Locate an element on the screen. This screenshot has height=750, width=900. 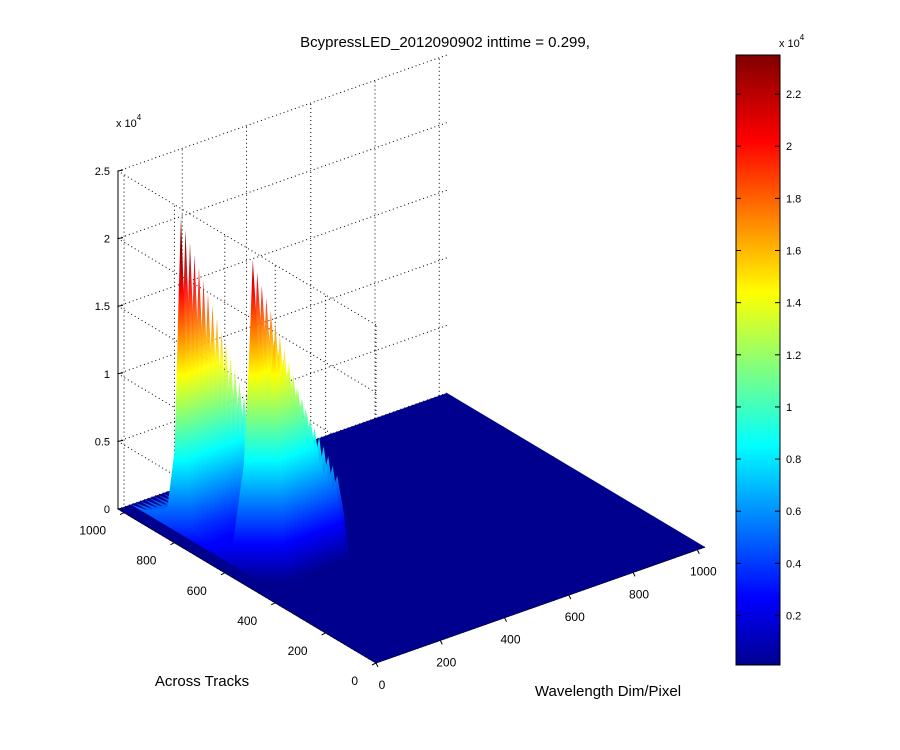
x-tick-label: 800 is located at coordinates (639, 594).